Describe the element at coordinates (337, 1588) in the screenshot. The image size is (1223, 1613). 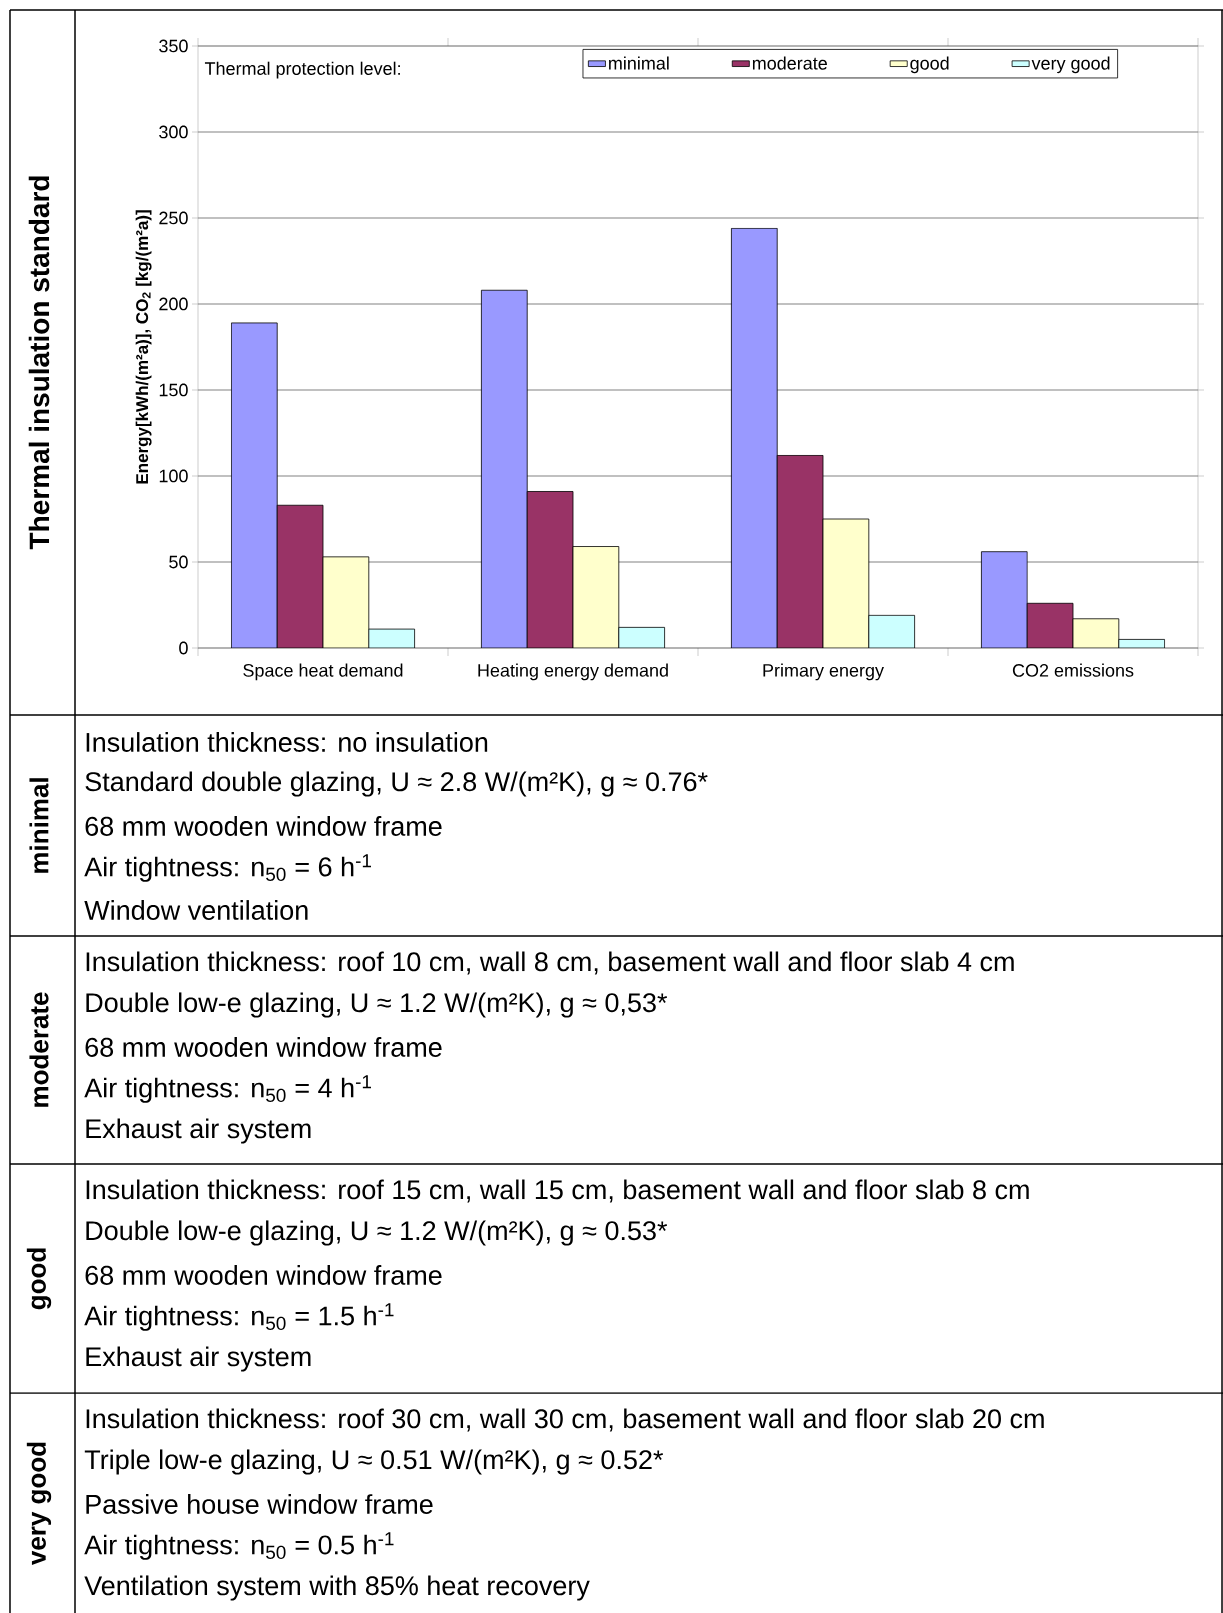
I see `text: Ventilation system with 85% heat recovery` at that location.